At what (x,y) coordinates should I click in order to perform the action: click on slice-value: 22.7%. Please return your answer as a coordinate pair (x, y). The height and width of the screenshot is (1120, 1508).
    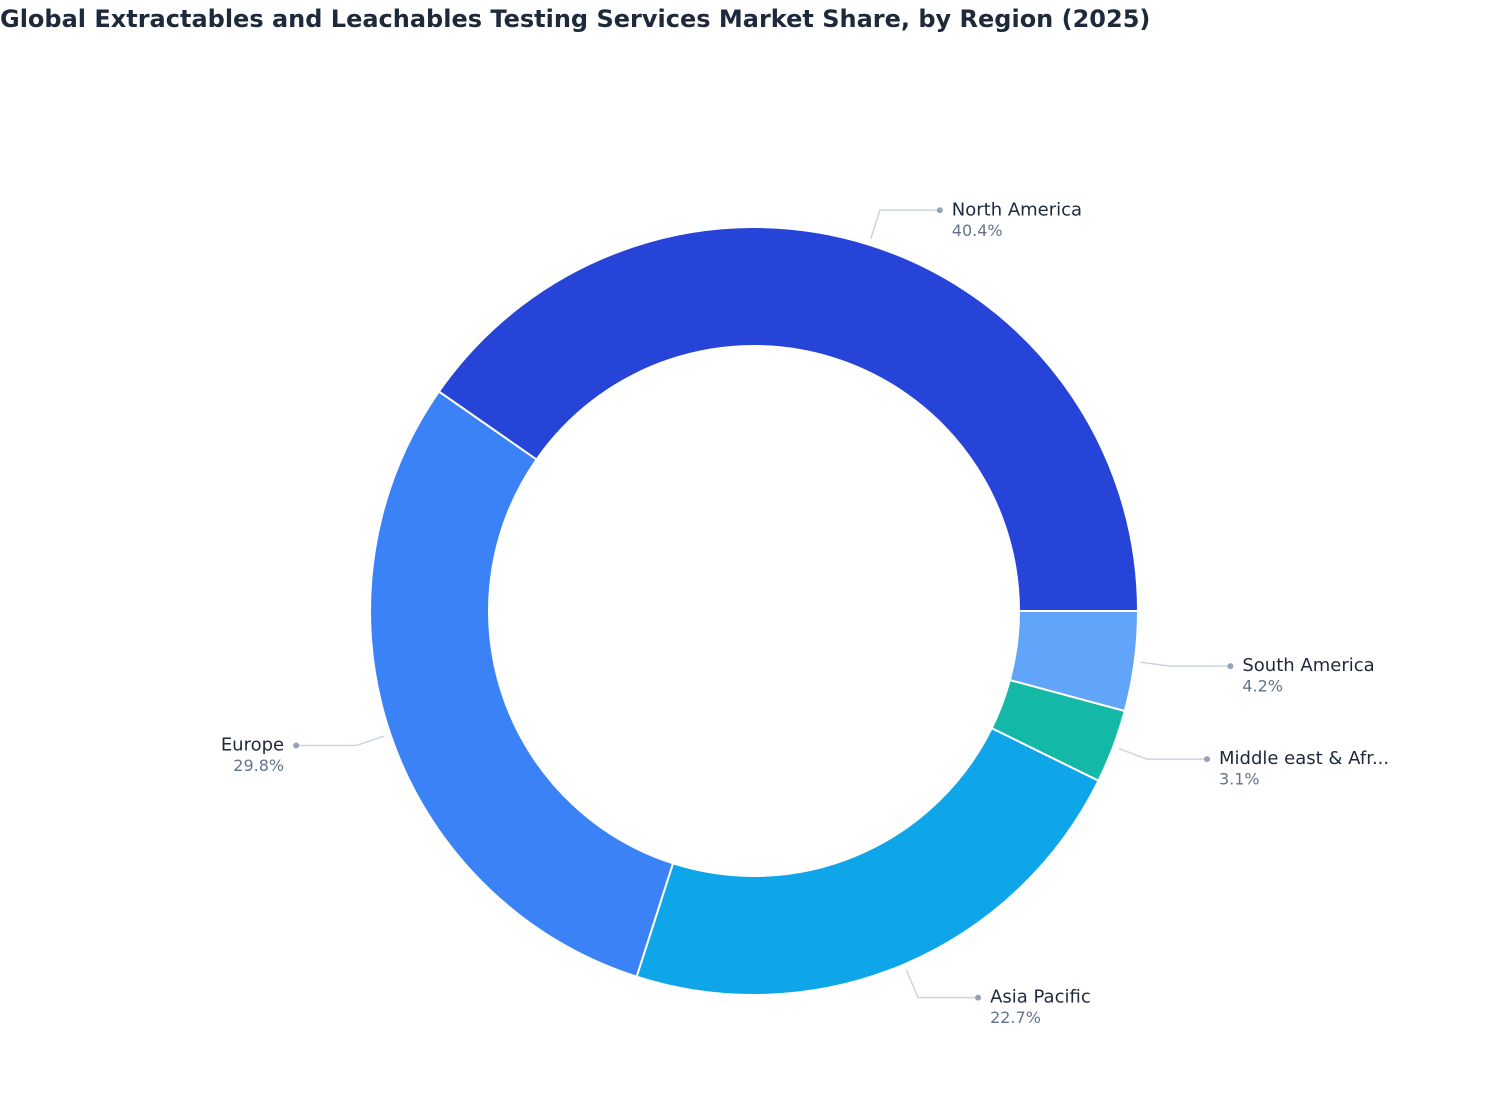
    Looking at the image, I should click on (1015, 1017).